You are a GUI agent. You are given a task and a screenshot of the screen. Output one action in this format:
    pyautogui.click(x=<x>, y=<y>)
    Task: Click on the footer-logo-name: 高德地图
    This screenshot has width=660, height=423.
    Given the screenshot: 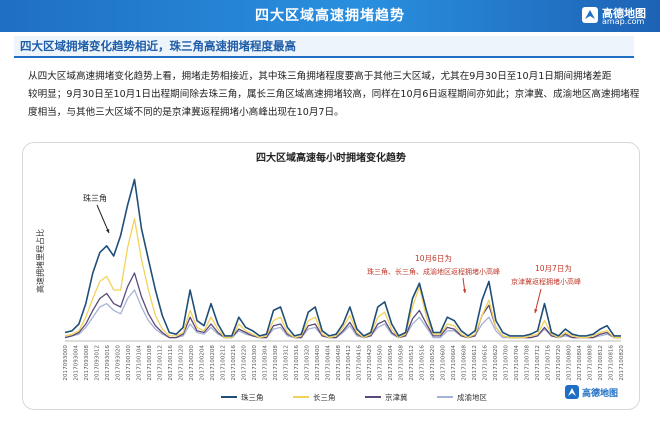 What is the action you would take?
    pyautogui.click(x=600, y=394)
    